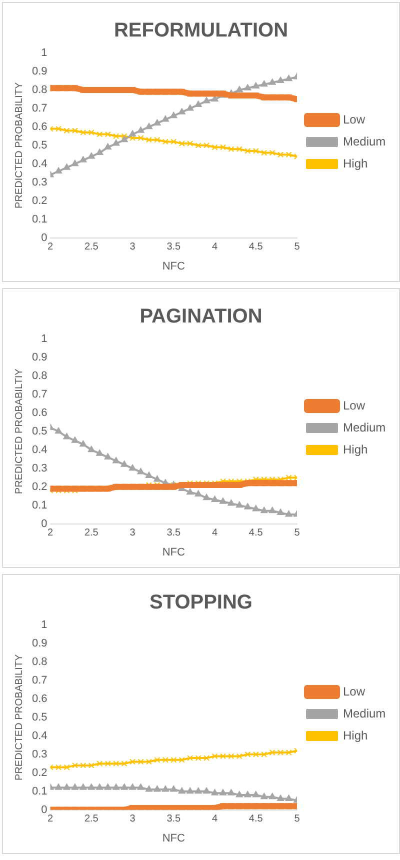 The height and width of the screenshot is (860, 400). Describe the element at coordinates (201, 31) in the screenshot. I see `chart-title: REFORMULATION` at that location.